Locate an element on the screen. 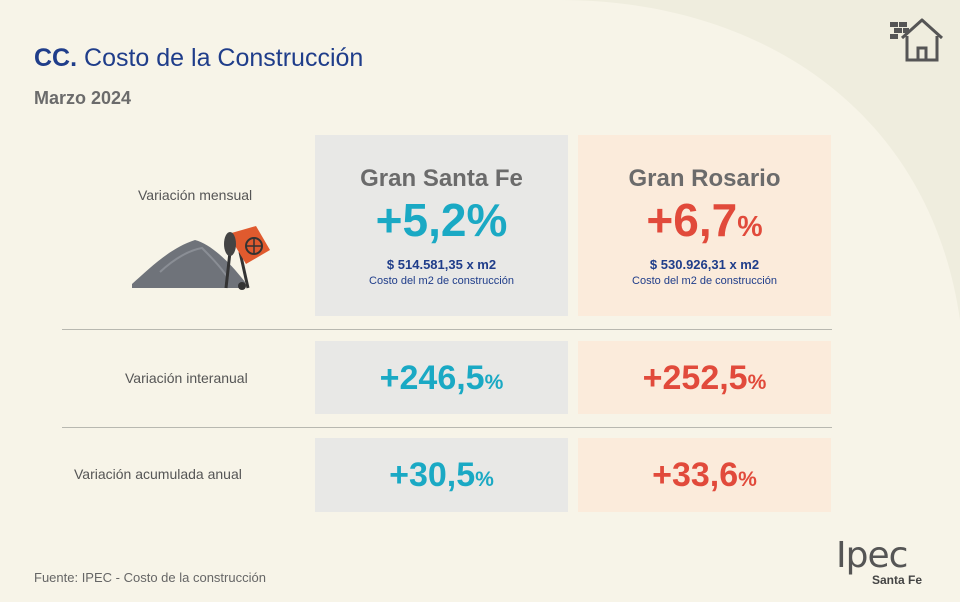 The height and width of the screenshot is (602, 960). card-rosario-interanual: +252,5% is located at coordinates (704, 377).